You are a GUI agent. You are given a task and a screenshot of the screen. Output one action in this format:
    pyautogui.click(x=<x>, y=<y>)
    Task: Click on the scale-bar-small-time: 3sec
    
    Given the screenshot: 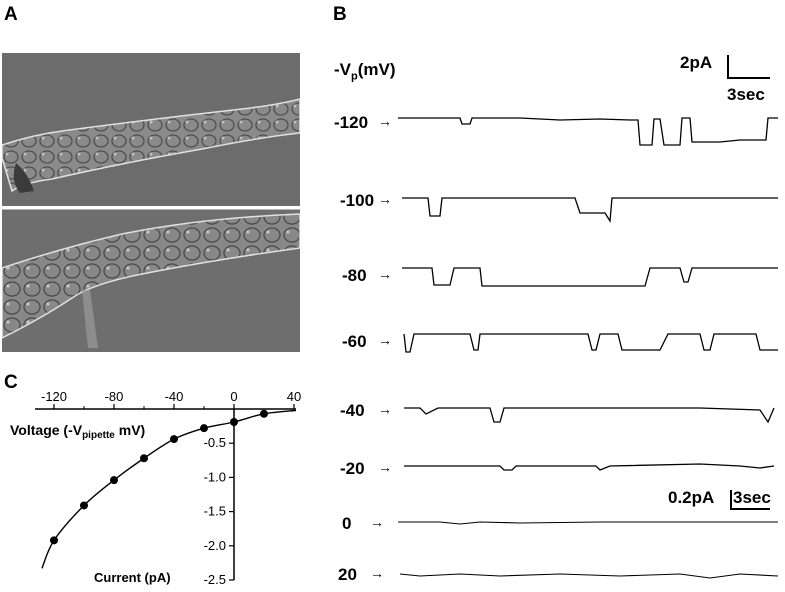 What is the action you would take?
    pyautogui.click(x=752, y=497)
    